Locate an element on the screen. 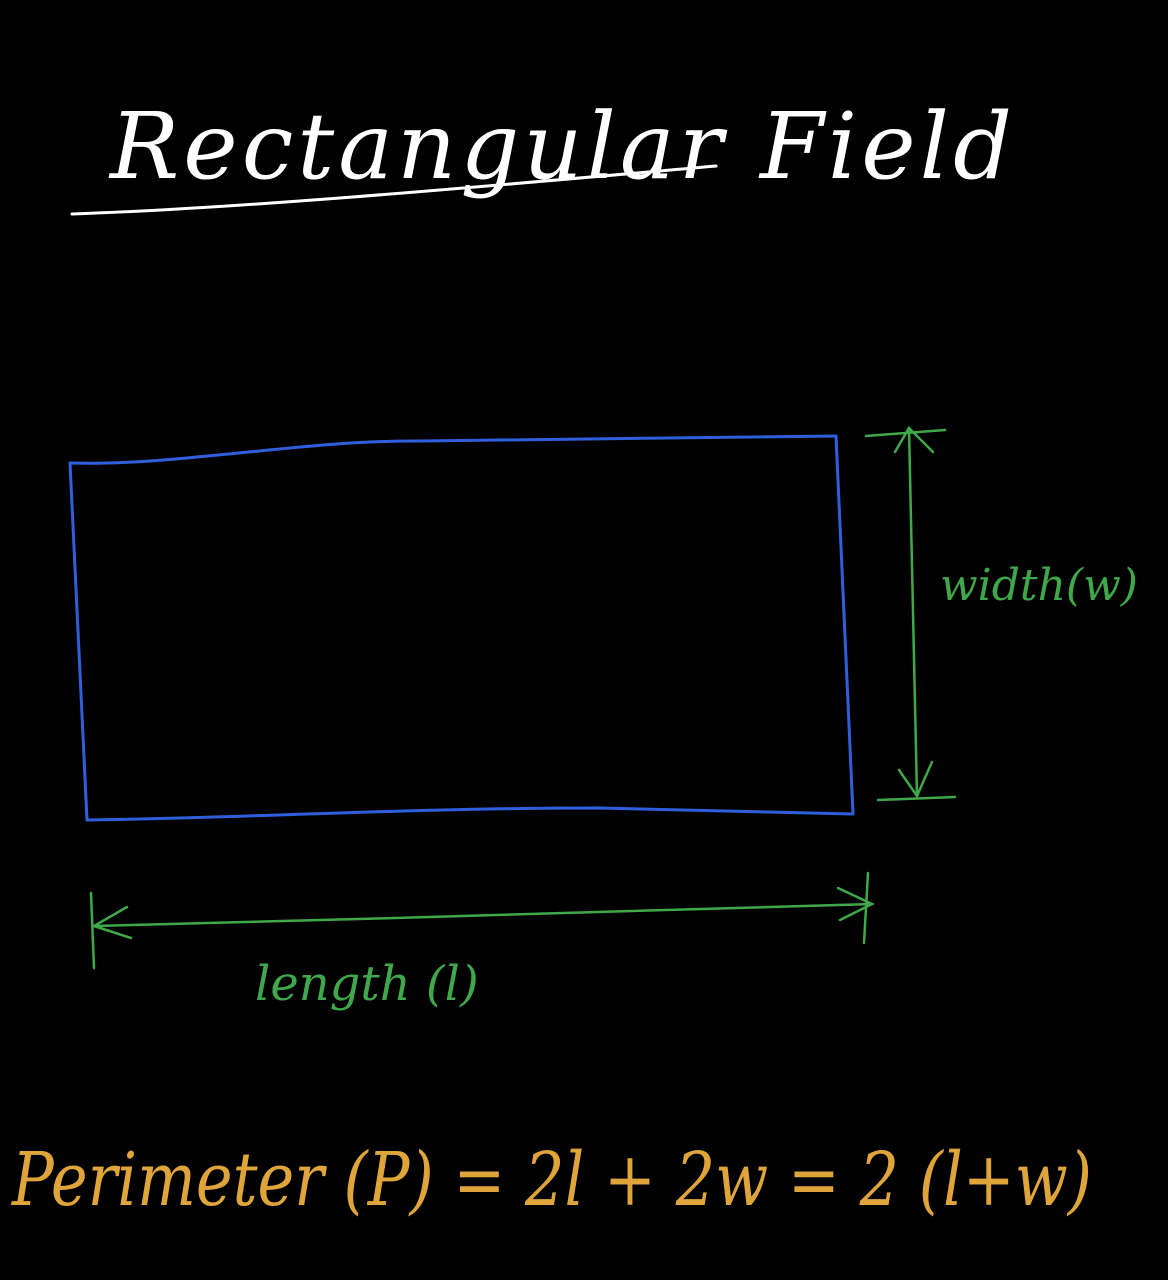 The image size is (1168, 1280). length-label: length (l) is located at coordinates (367, 984).